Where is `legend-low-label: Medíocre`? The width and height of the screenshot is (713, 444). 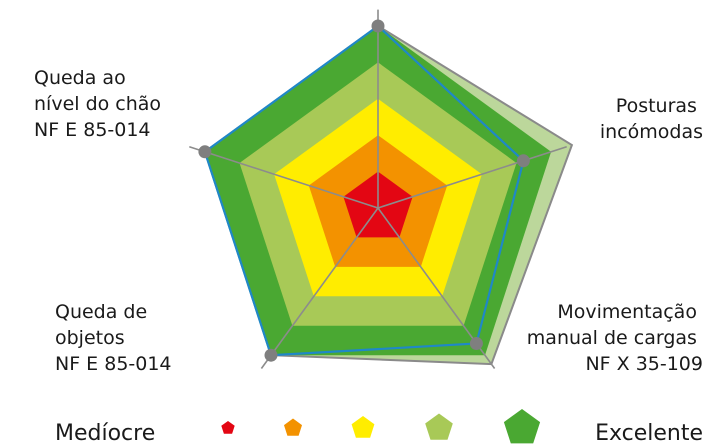 legend-low-label: Medíocre is located at coordinates (105, 432).